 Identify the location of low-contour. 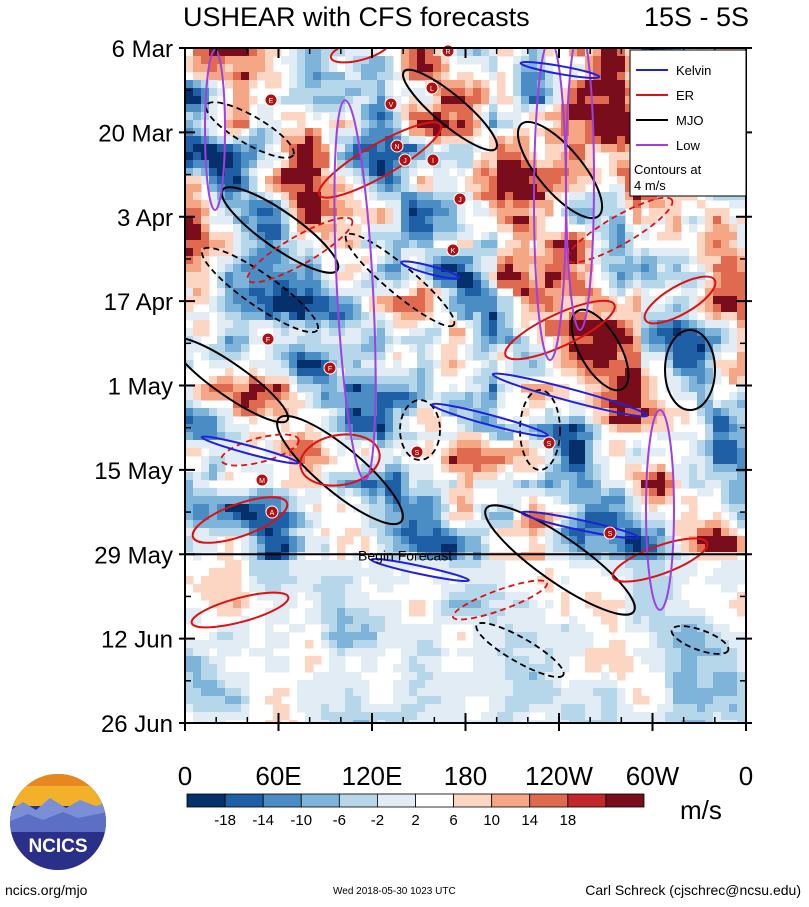
(215, 130).